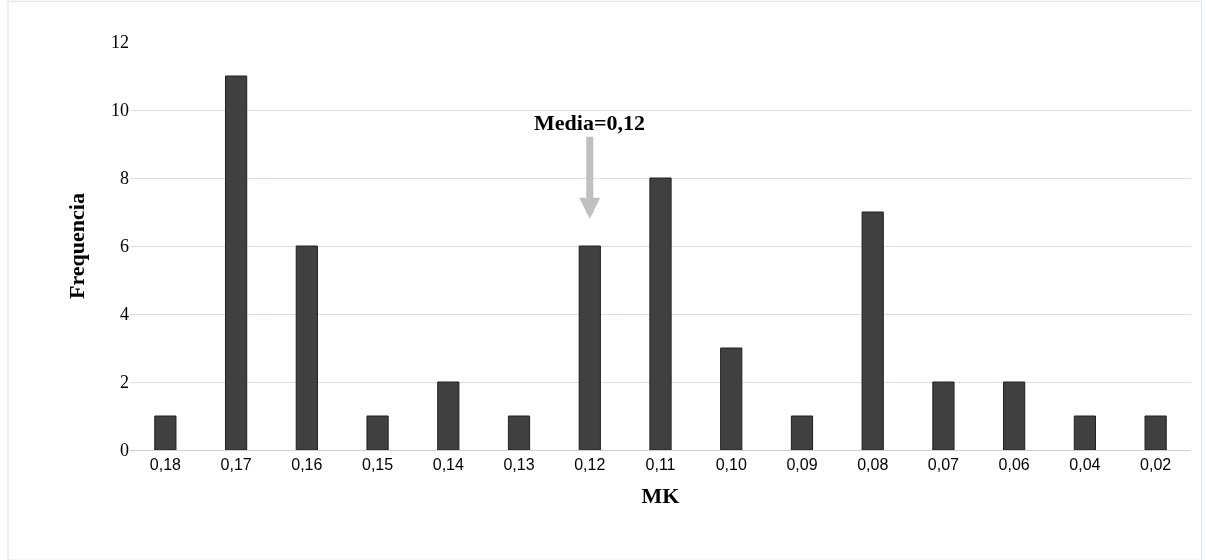 This screenshot has height=560, width=1206. Describe the element at coordinates (589, 122) in the screenshot. I see `annotation: Media=0,12` at that location.